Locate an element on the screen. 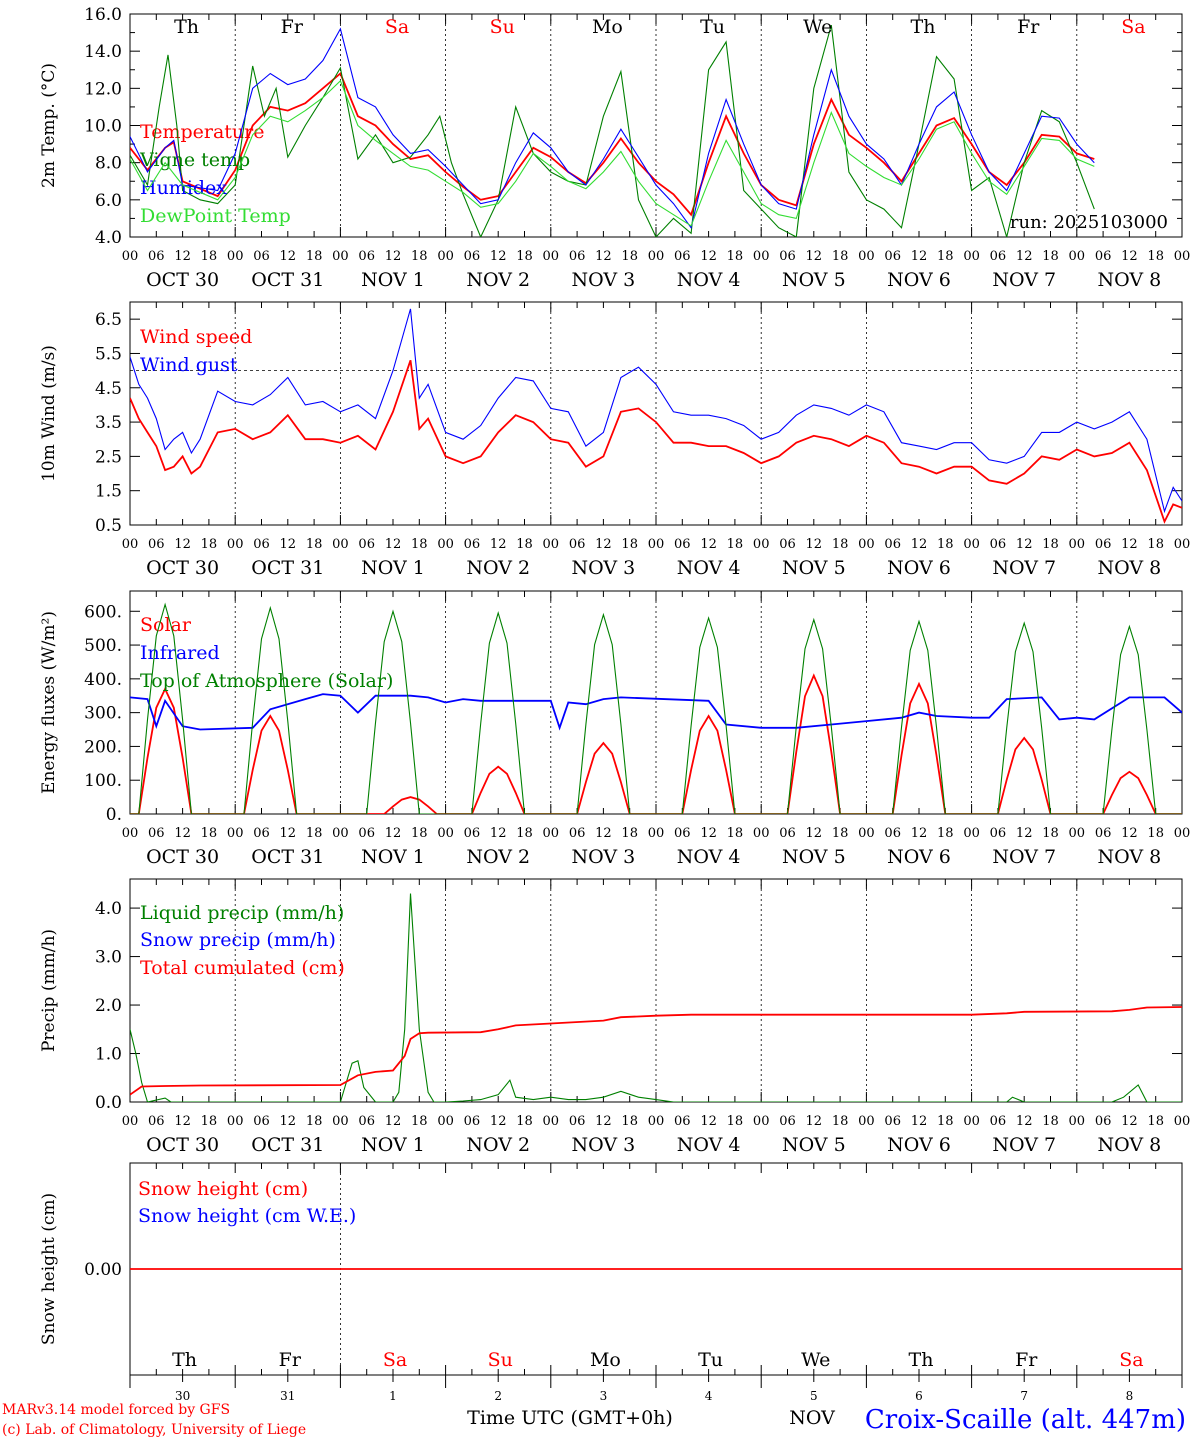  date-label: NOV 2 is located at coordinates (498, 857).